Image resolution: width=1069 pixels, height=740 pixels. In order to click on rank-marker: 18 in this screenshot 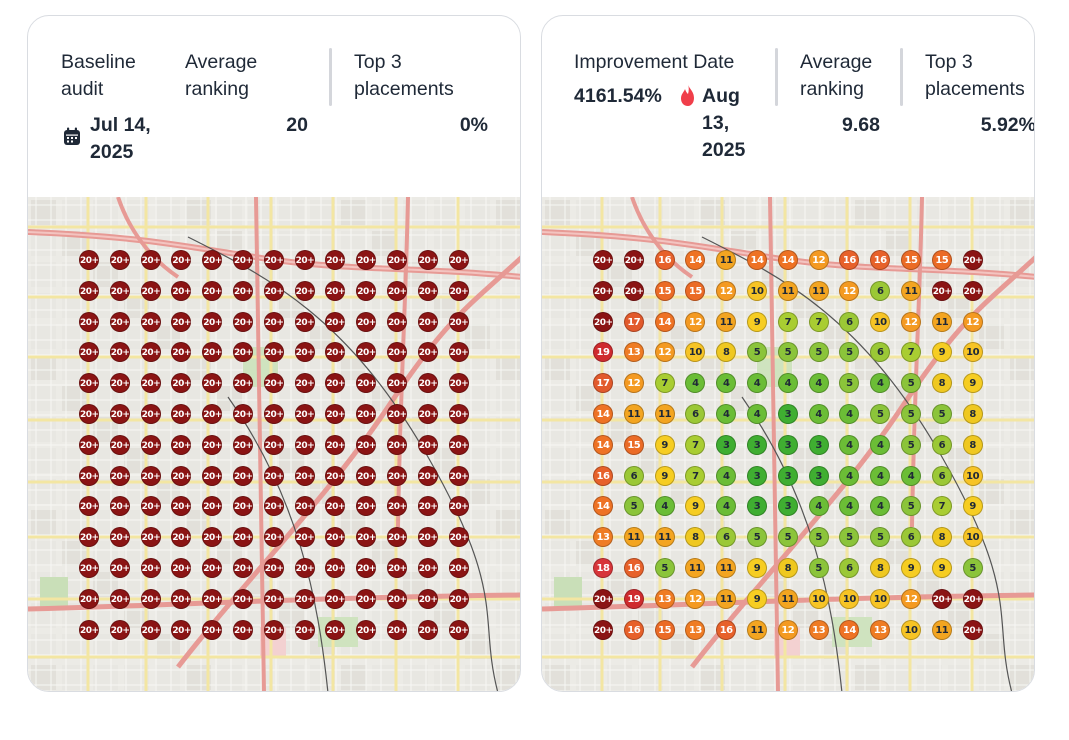, I will do `click(603, 568)`.